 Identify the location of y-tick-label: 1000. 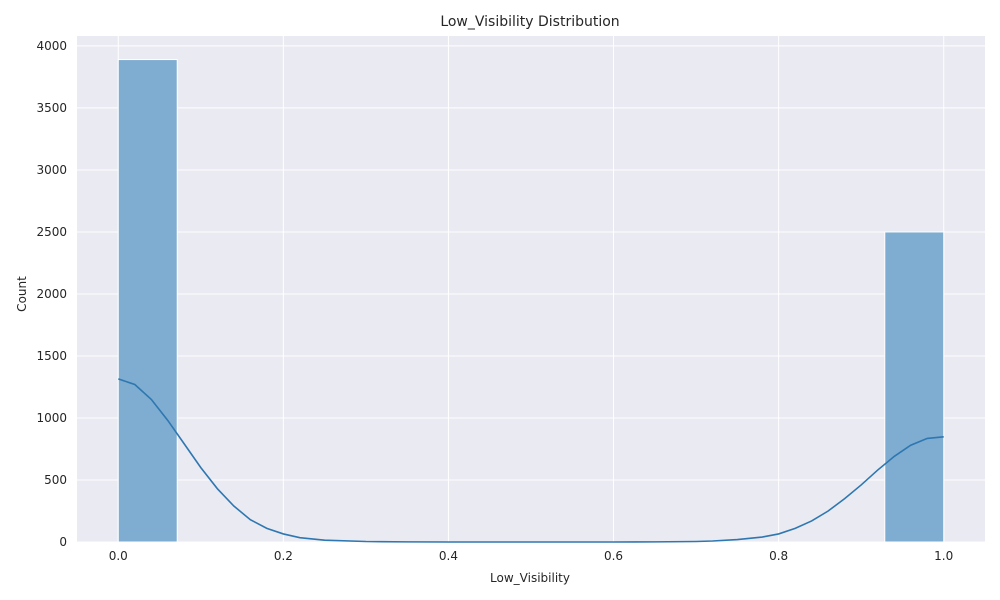
(51, 418).